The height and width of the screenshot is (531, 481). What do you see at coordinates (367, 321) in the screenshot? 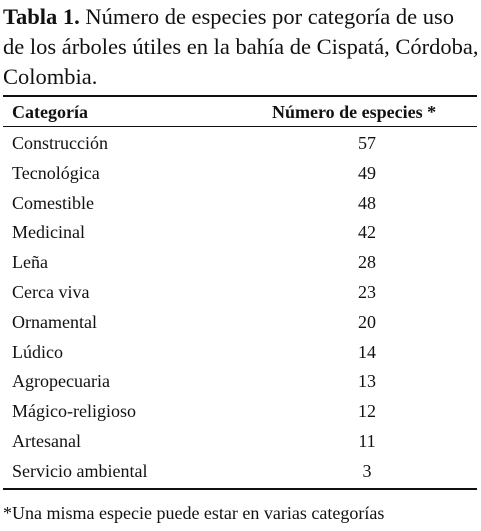
I see `count-cell: 20` at bounding box center [367, 321].